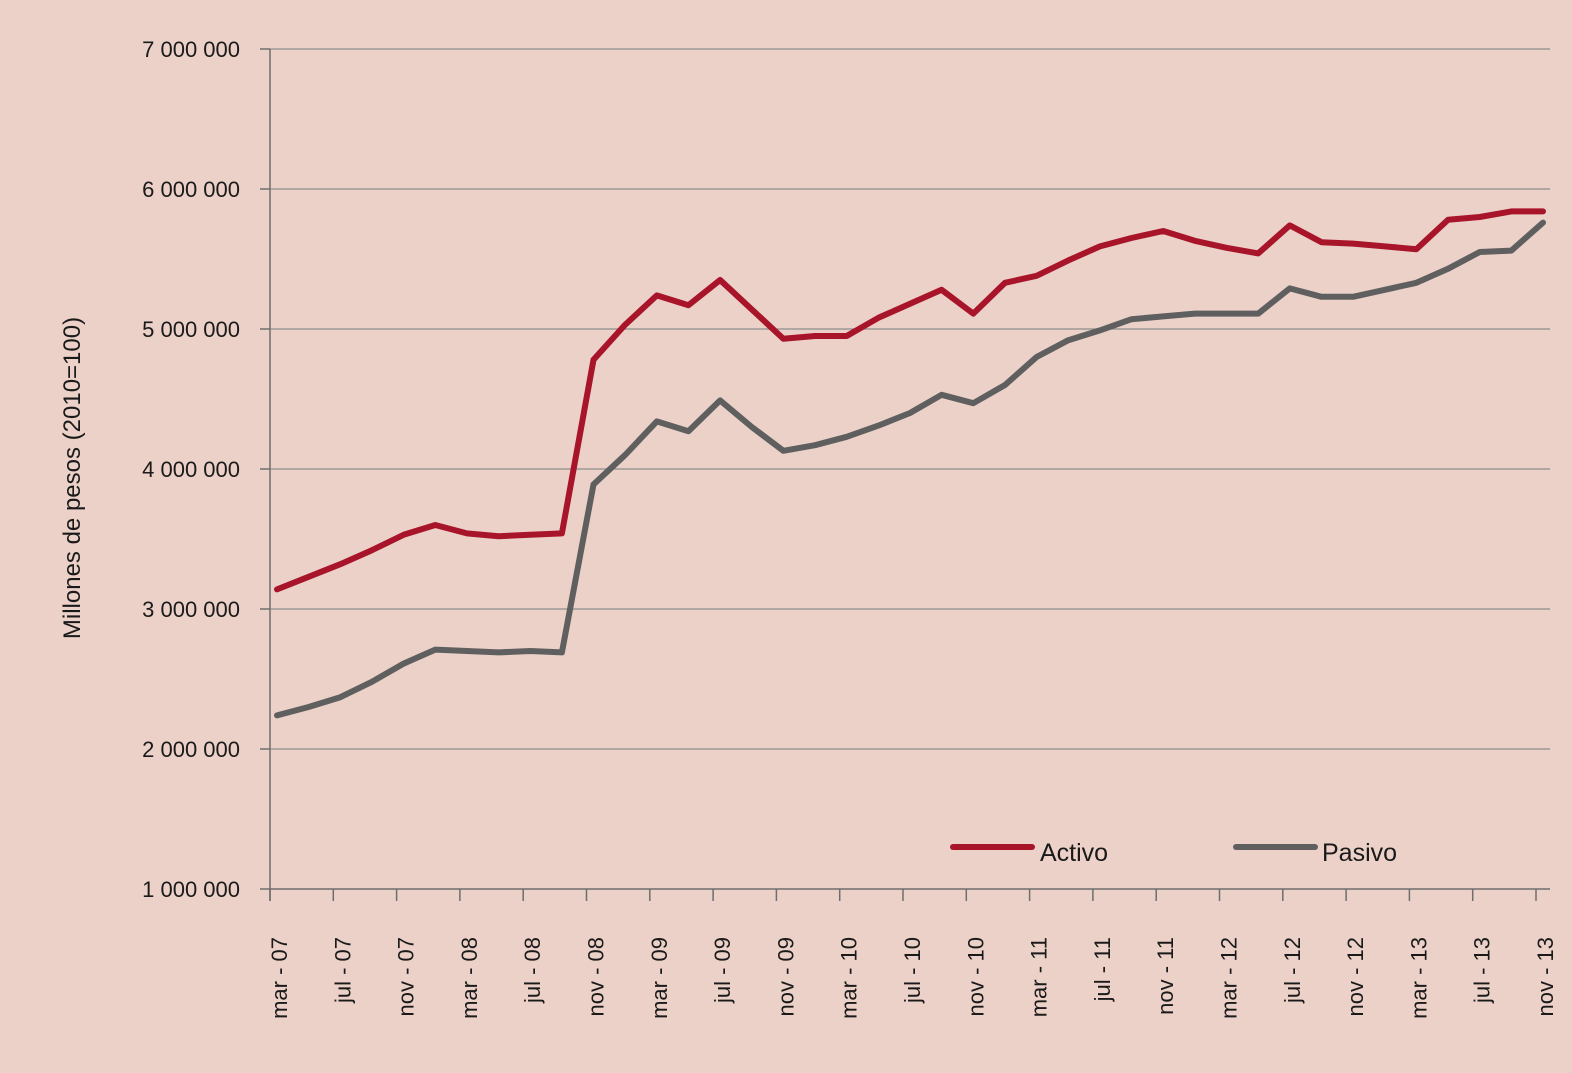 This screenshot has width=1572, height=1073. What do you see at coordinates (1355, 977) in the screenshot?
I see `x-tick-label: nov - 12` at bounding box center [1355, 977].